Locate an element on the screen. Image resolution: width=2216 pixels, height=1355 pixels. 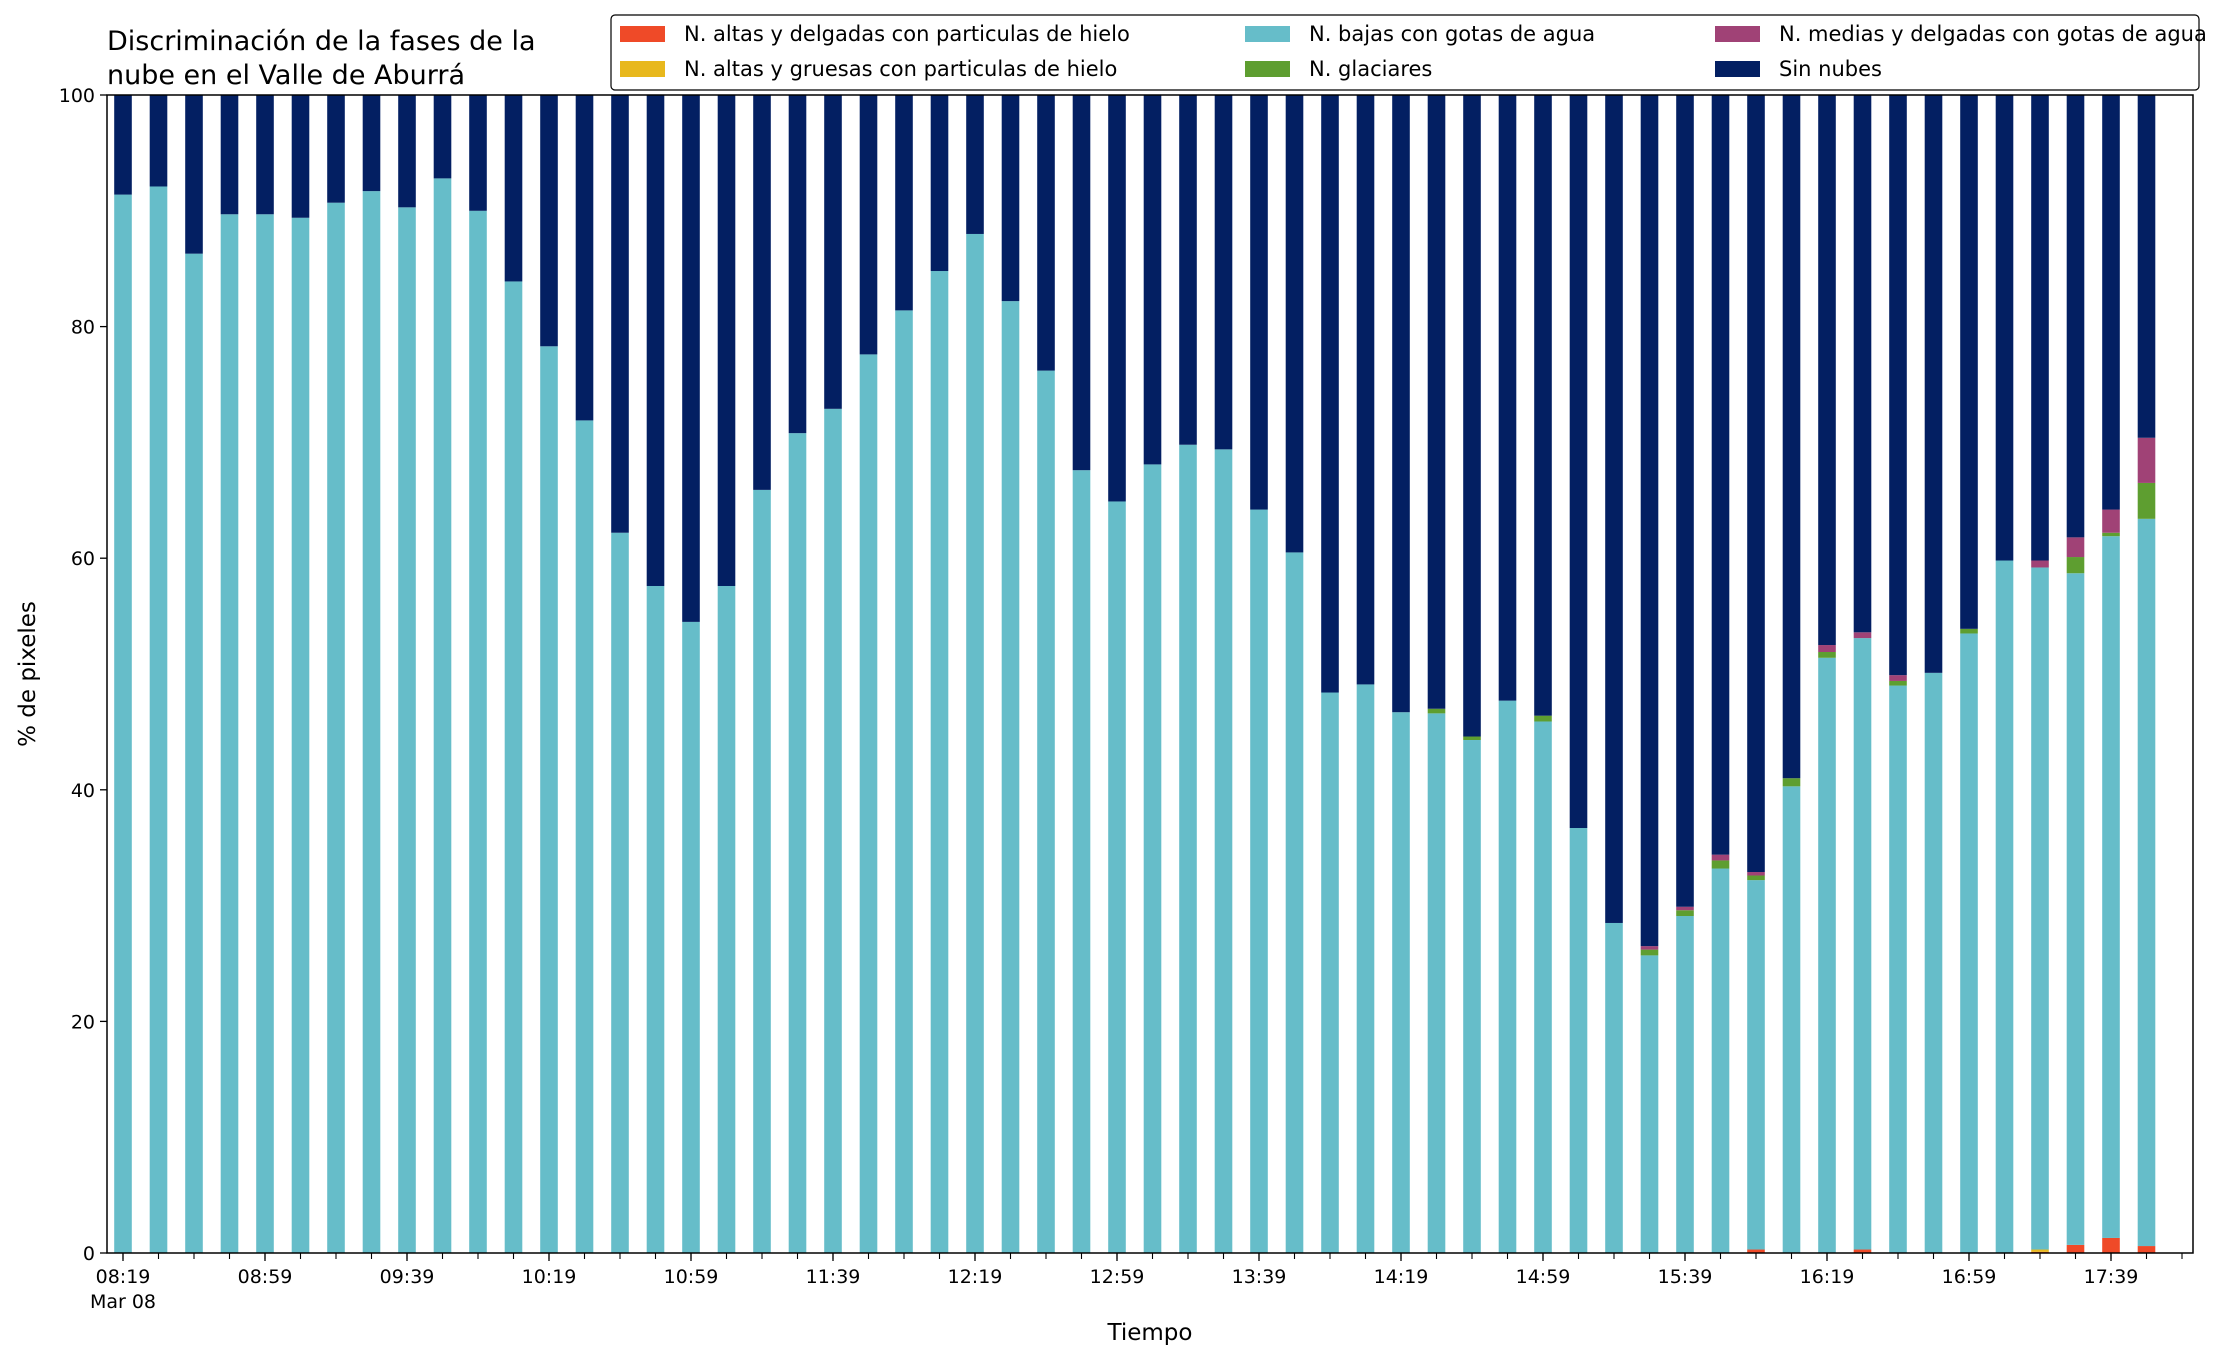
bar-segment-5-17:49 is located at coordinates (2146, 266).